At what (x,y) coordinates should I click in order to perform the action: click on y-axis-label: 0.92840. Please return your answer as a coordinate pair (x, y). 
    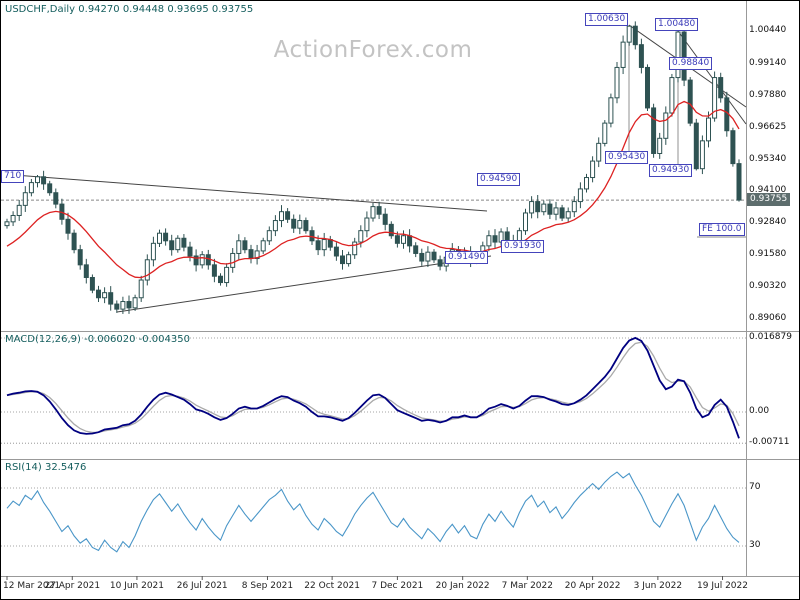
    Looking at the image, I should click on (768, 222).